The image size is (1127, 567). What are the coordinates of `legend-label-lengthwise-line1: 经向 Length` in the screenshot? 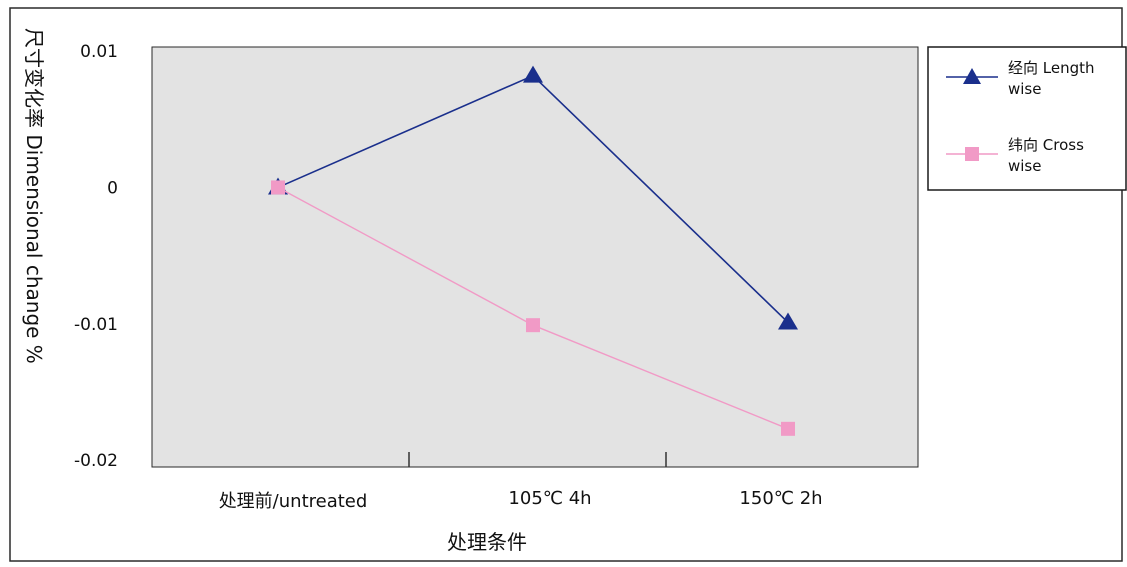 It's located at (1051, 68).